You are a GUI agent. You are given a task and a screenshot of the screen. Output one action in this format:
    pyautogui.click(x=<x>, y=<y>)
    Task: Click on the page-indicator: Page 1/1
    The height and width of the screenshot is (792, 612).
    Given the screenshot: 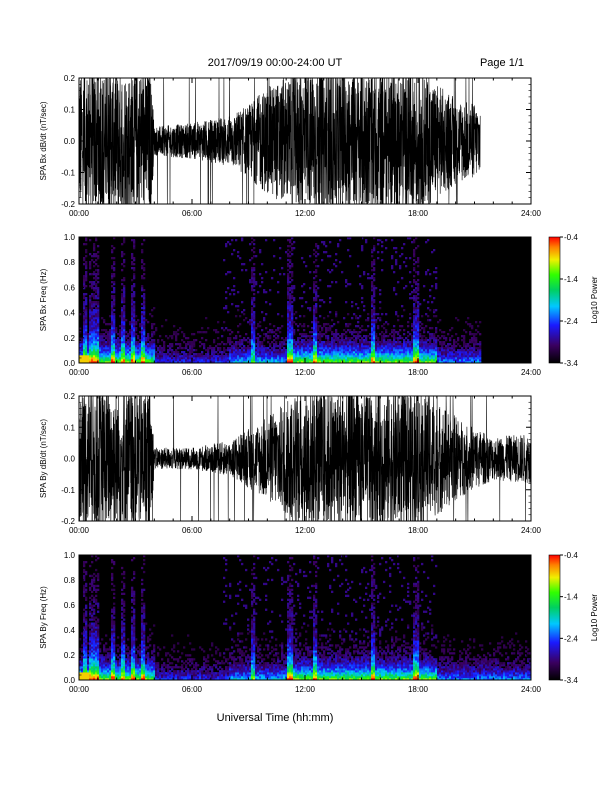 What is the action you would take?
    pyautogui.click(x=502, y=63)
    